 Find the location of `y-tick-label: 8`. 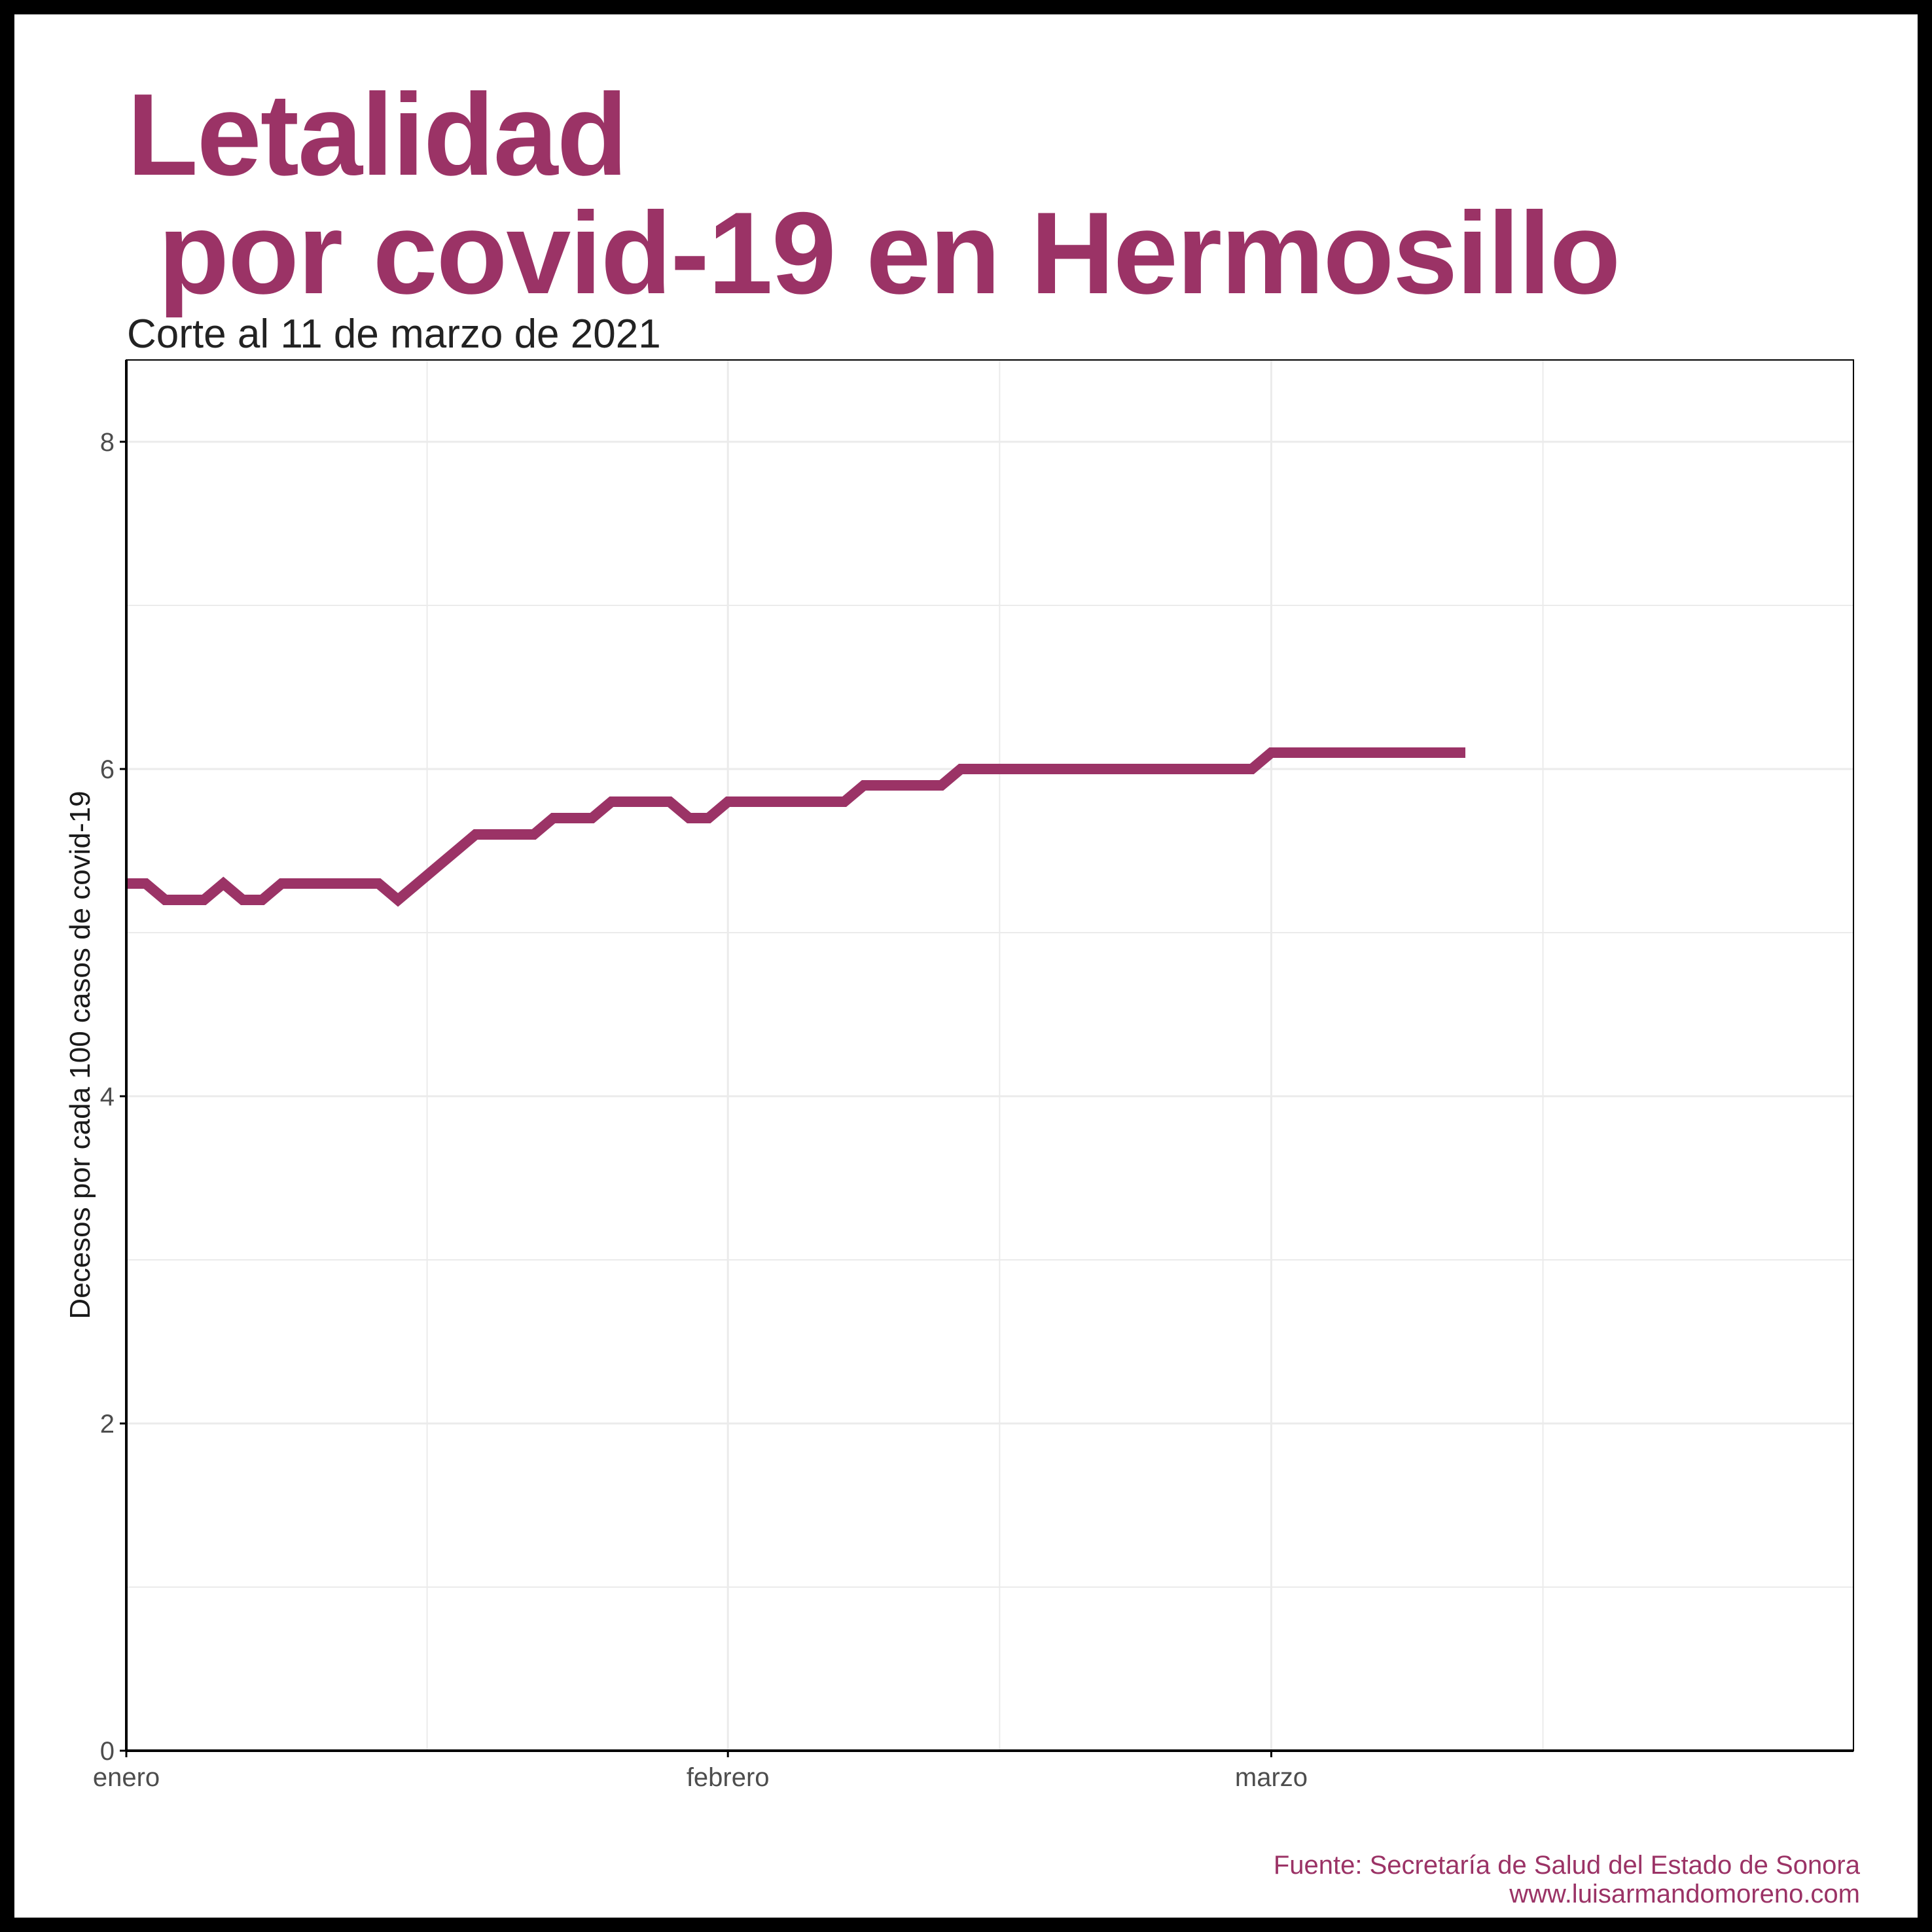

y-tick-label: 8 is located at coordinates (107, 442).